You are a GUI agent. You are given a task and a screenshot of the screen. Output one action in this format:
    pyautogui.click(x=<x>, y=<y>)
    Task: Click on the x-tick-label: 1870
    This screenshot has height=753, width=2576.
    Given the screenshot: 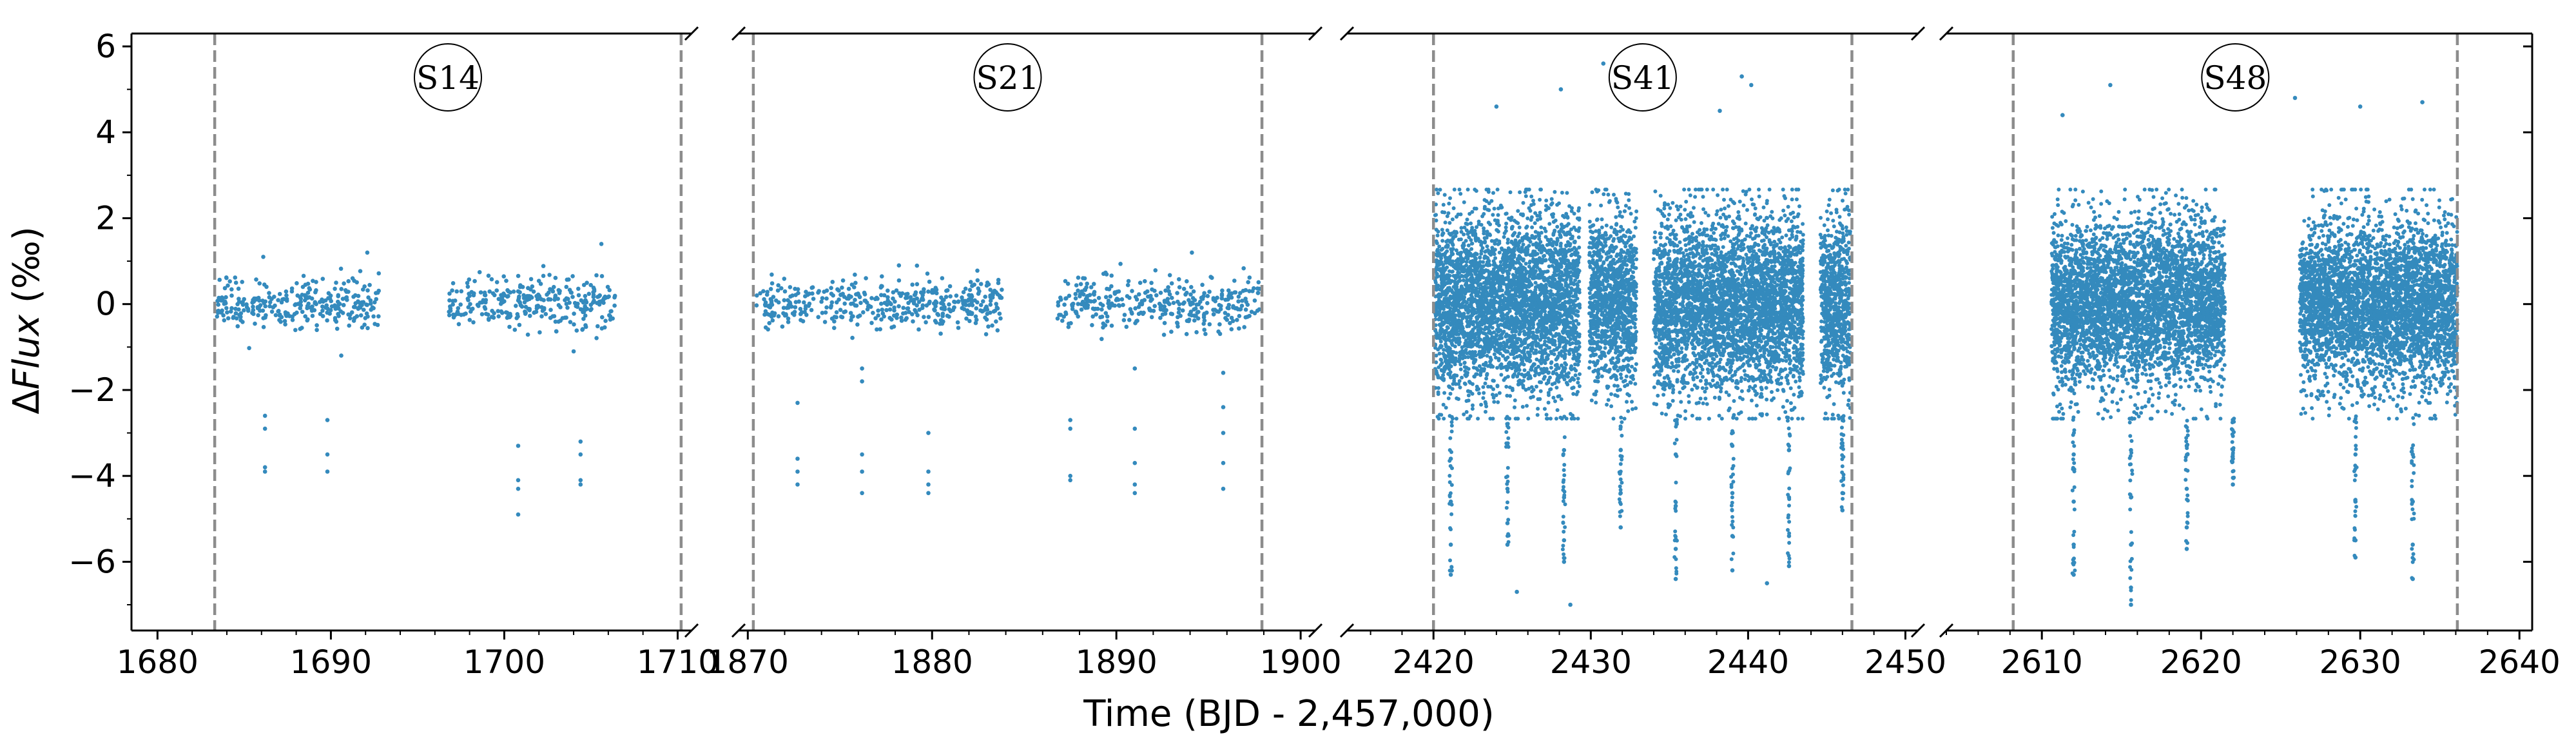 What is the action you would take?
    pyautogui.click(x=748, y=662)
    